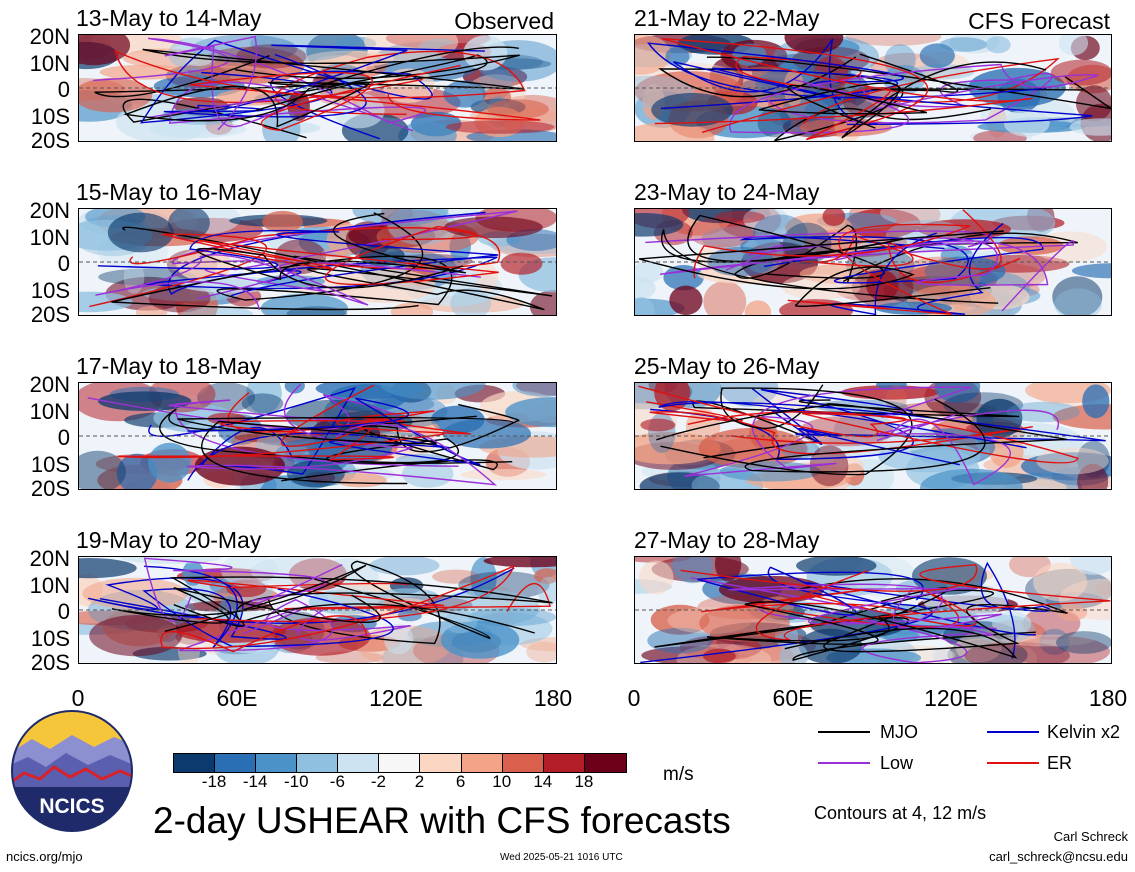 This screenshot has width=1135, height=872. Describe the element at coordinates (1058, 856) in the screenshot. I see `footer-email: carl_schreck@ncsu.edu` at that location.